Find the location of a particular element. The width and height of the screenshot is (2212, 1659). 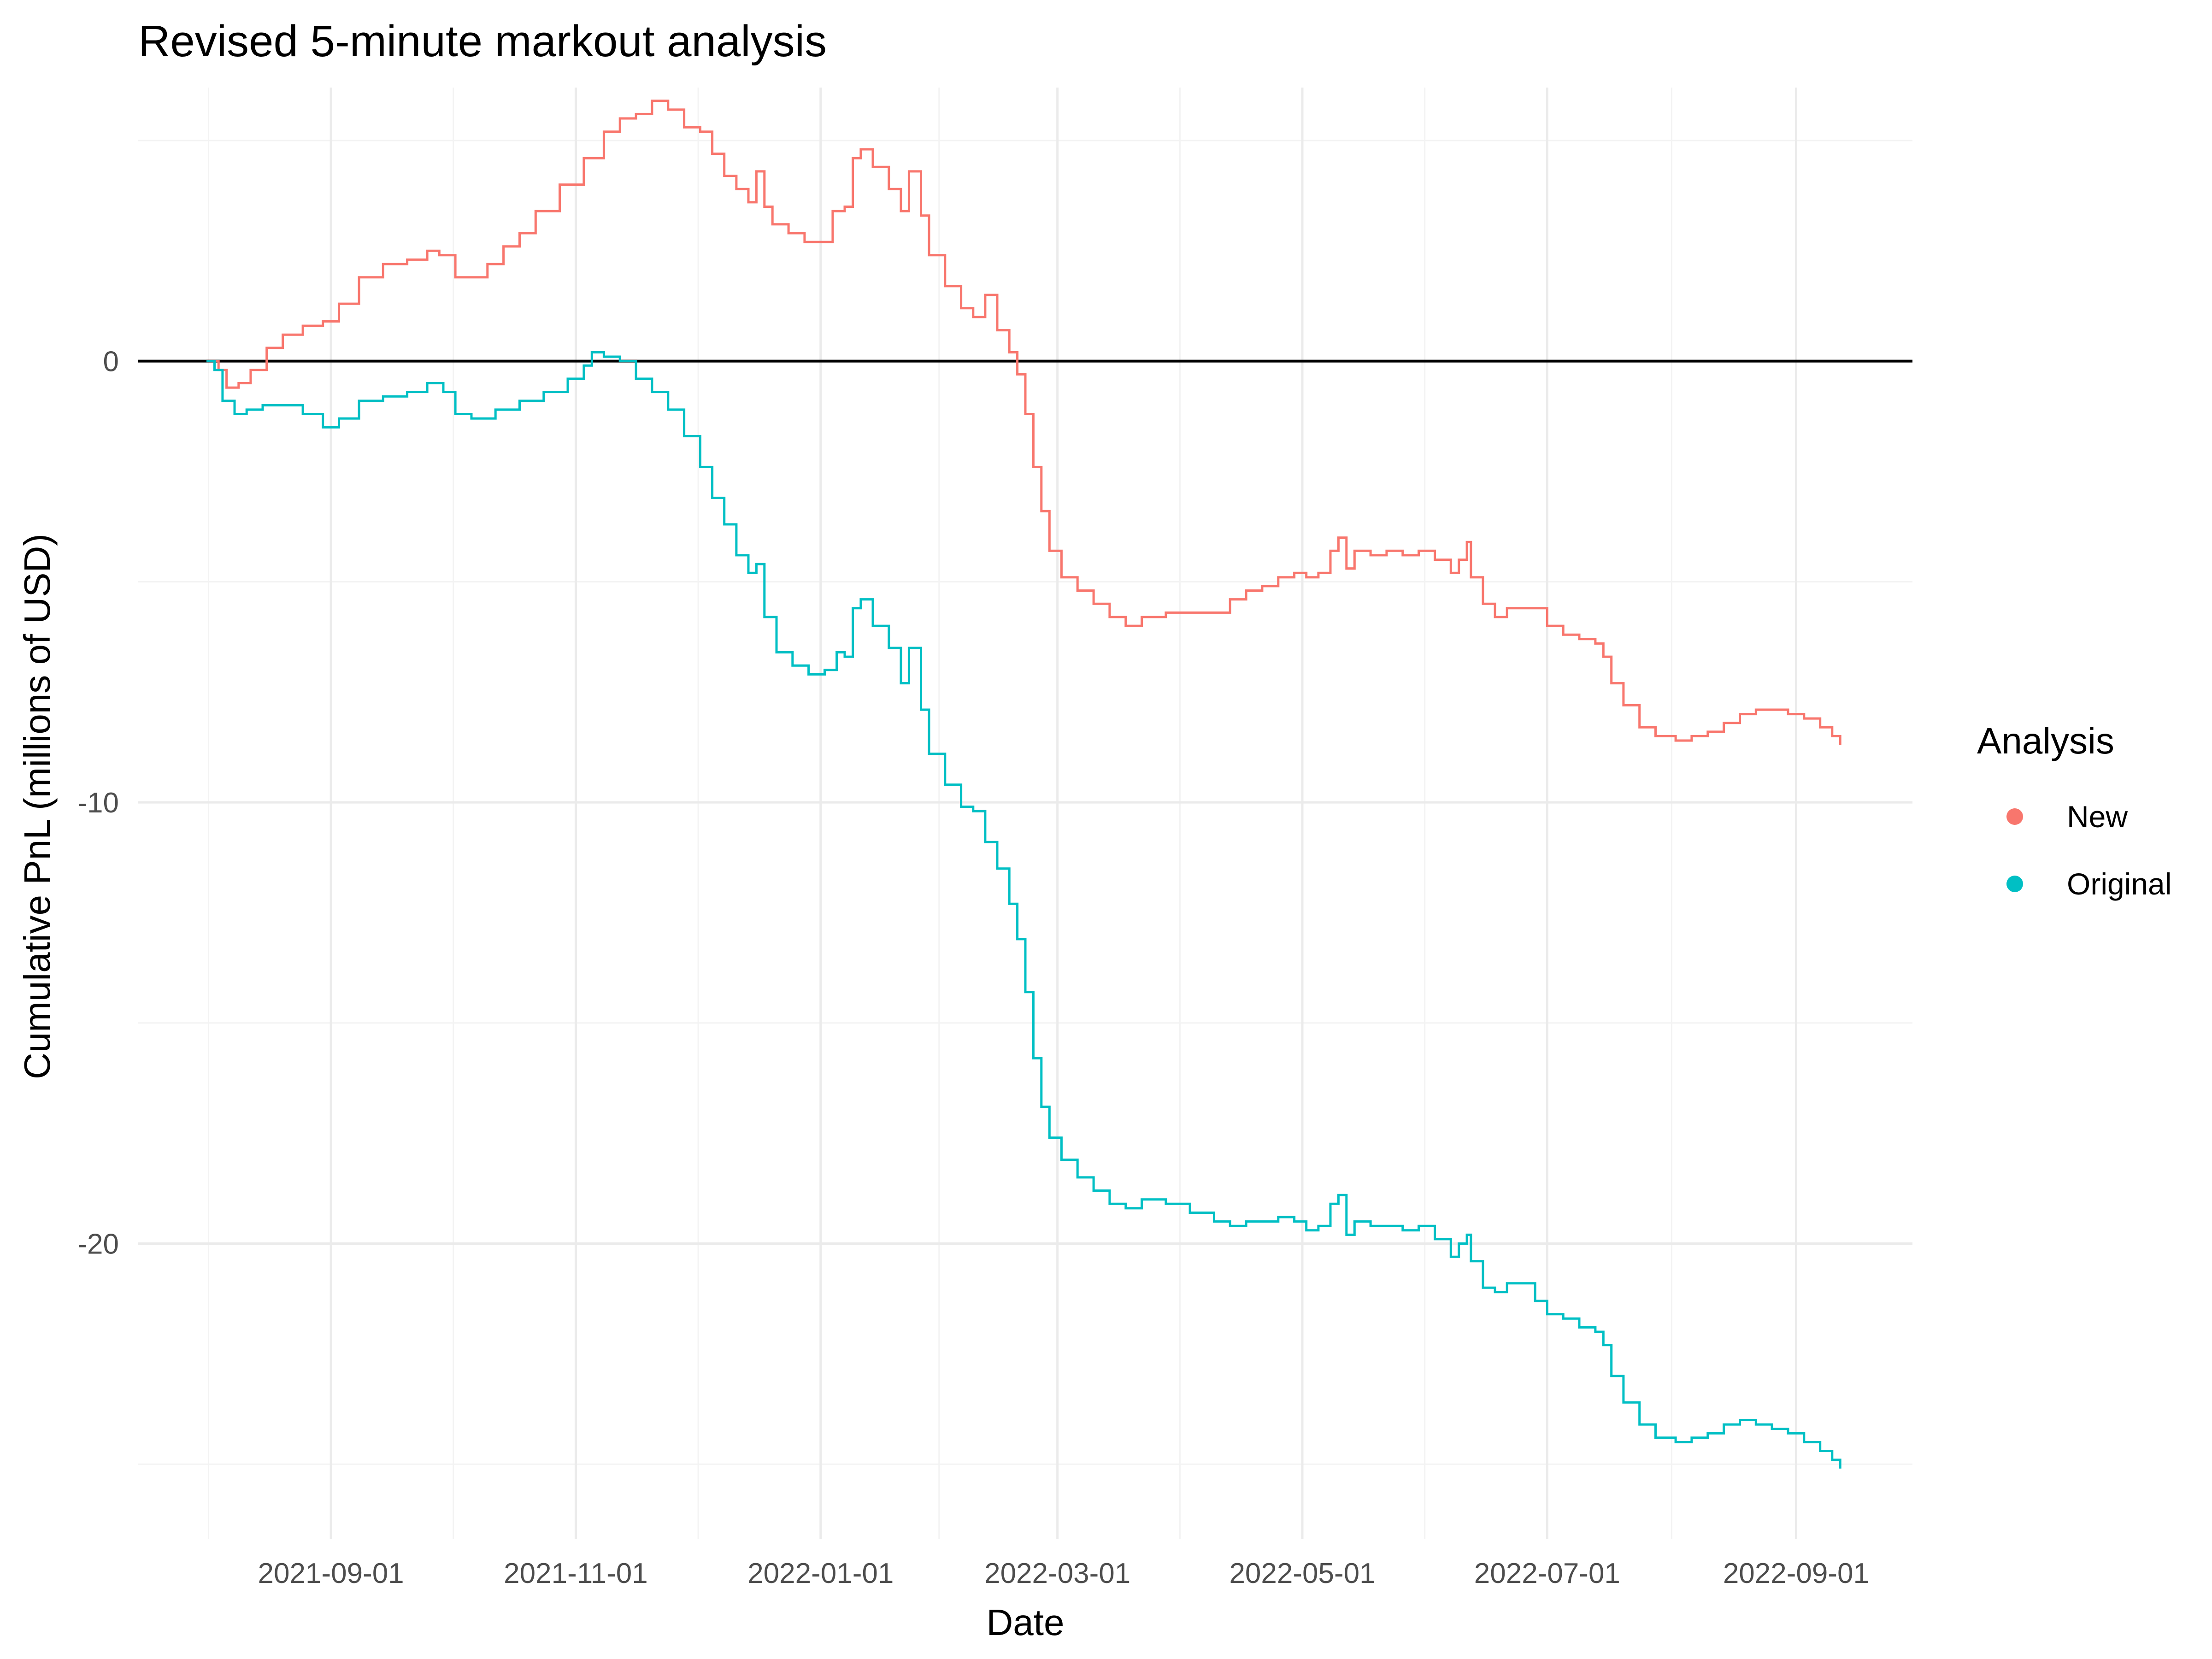

legend-label-new: New is located at coordinates (2097, 817).